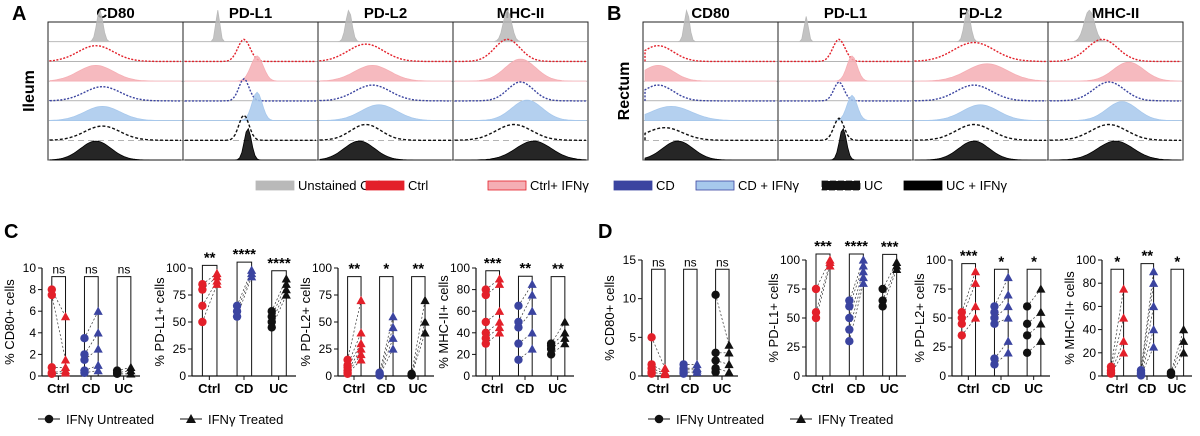  What do you see at coordinates (30, 268) in the screenshot?
I see `y-tick-label: 10` at bounding box center [30, 268].